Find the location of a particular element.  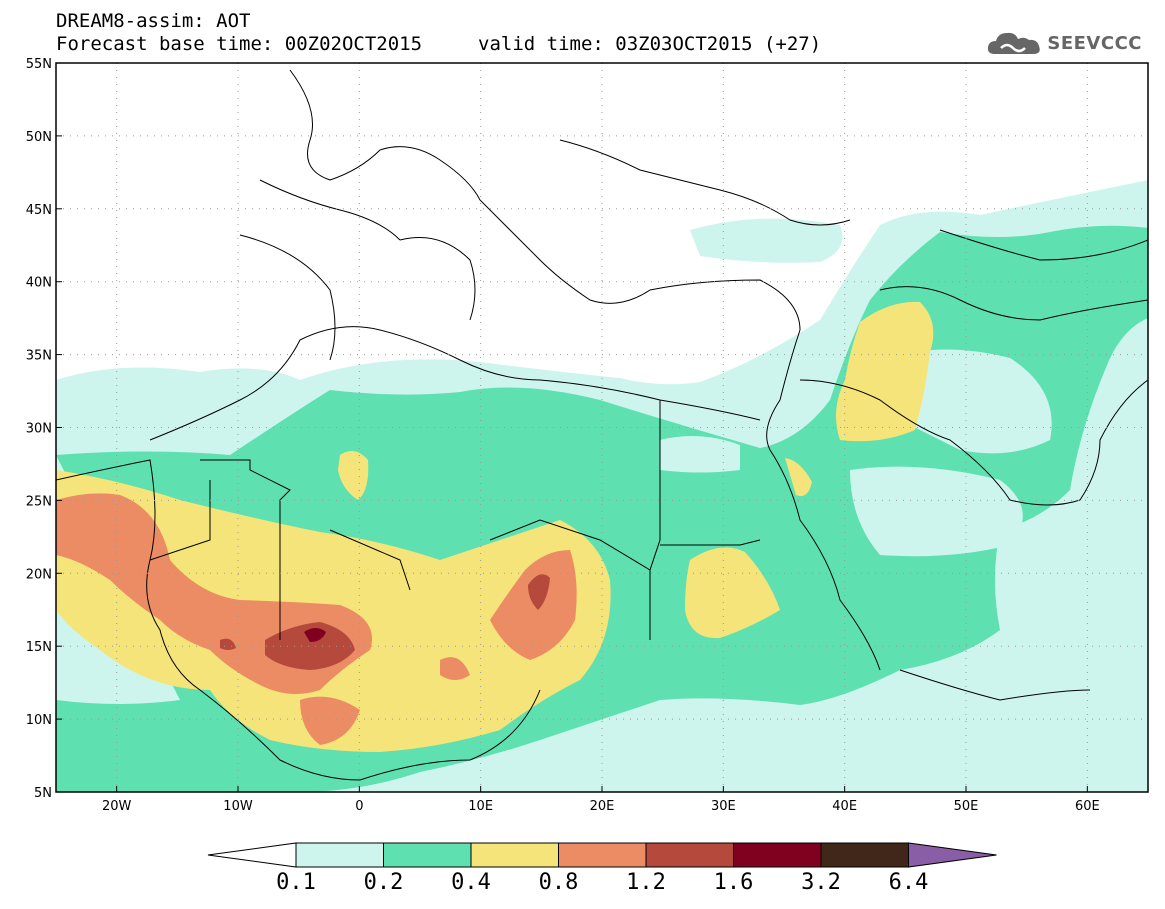

lon-tick-label: 60E is located at coordinates (1087, 806).